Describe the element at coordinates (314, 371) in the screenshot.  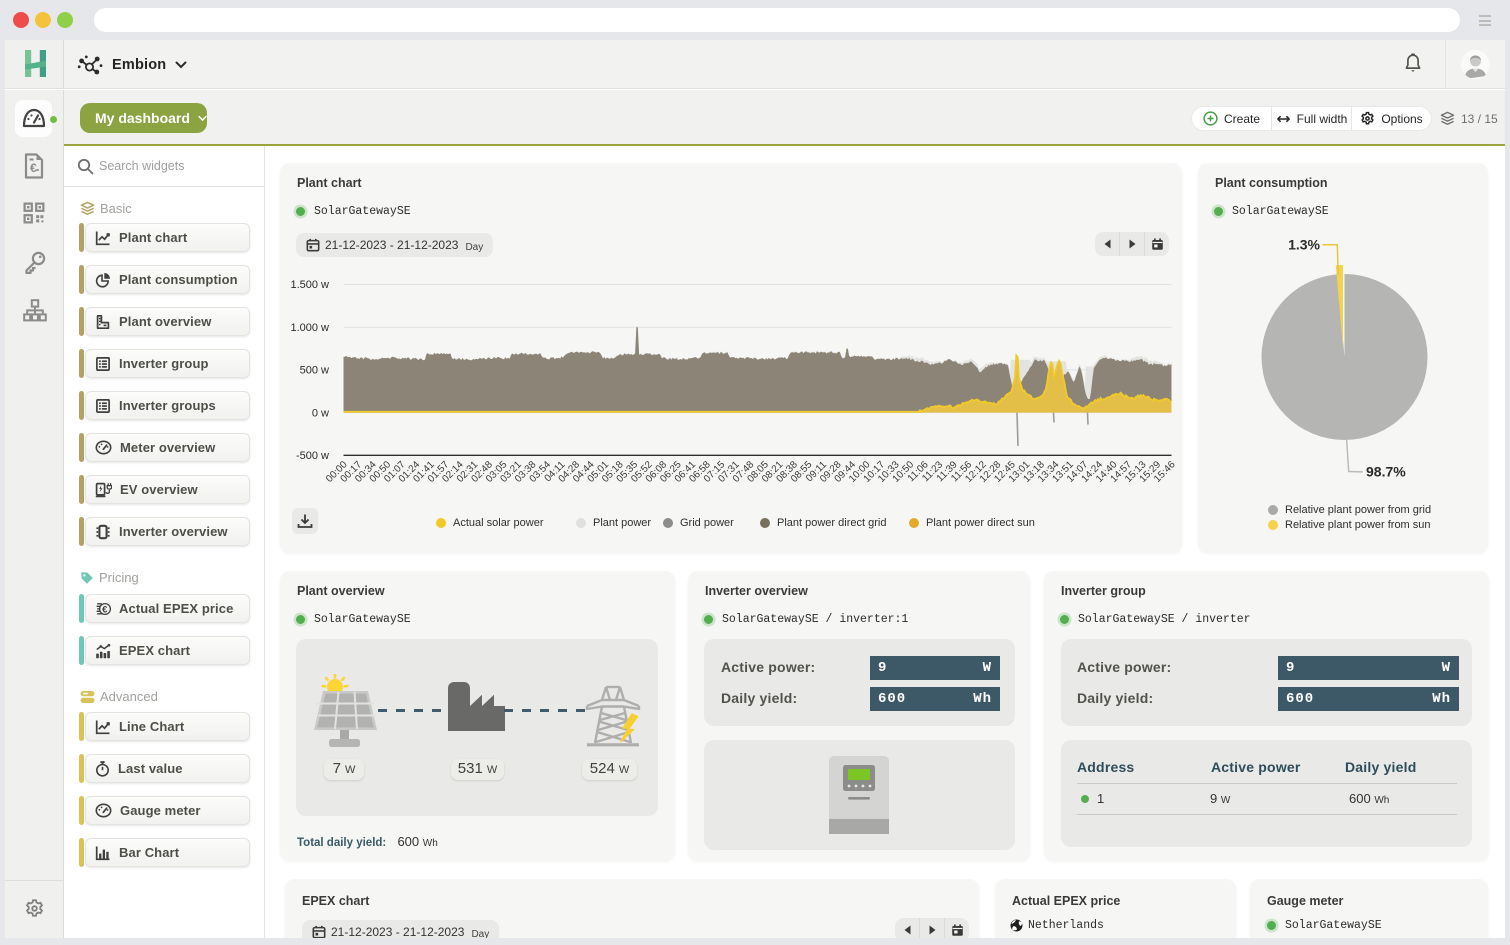
I see `svg-text: 500 w` at that location.